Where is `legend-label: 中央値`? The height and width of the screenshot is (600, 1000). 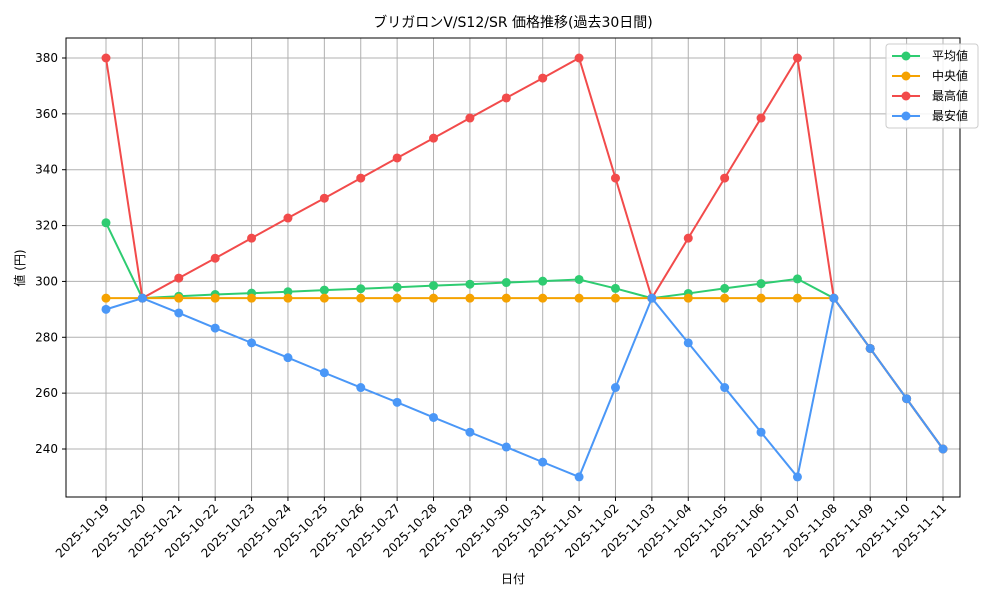 legend-label: 中央値 is located at coordinates (950, 75).